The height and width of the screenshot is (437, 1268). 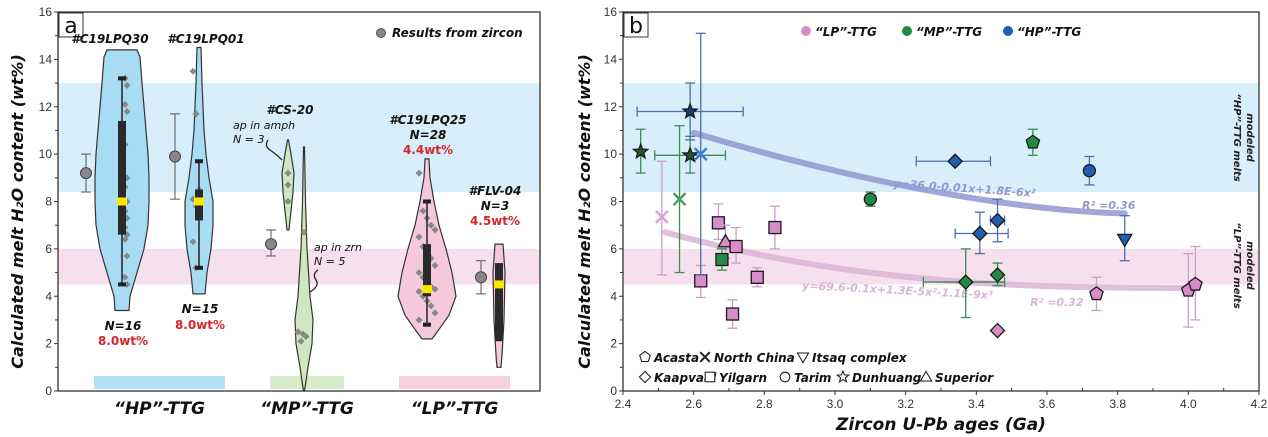 What do you see at coordinates (46, 12) in the screenshot?
I see `y-tick-label: 16` at bounding box center [46, 12].